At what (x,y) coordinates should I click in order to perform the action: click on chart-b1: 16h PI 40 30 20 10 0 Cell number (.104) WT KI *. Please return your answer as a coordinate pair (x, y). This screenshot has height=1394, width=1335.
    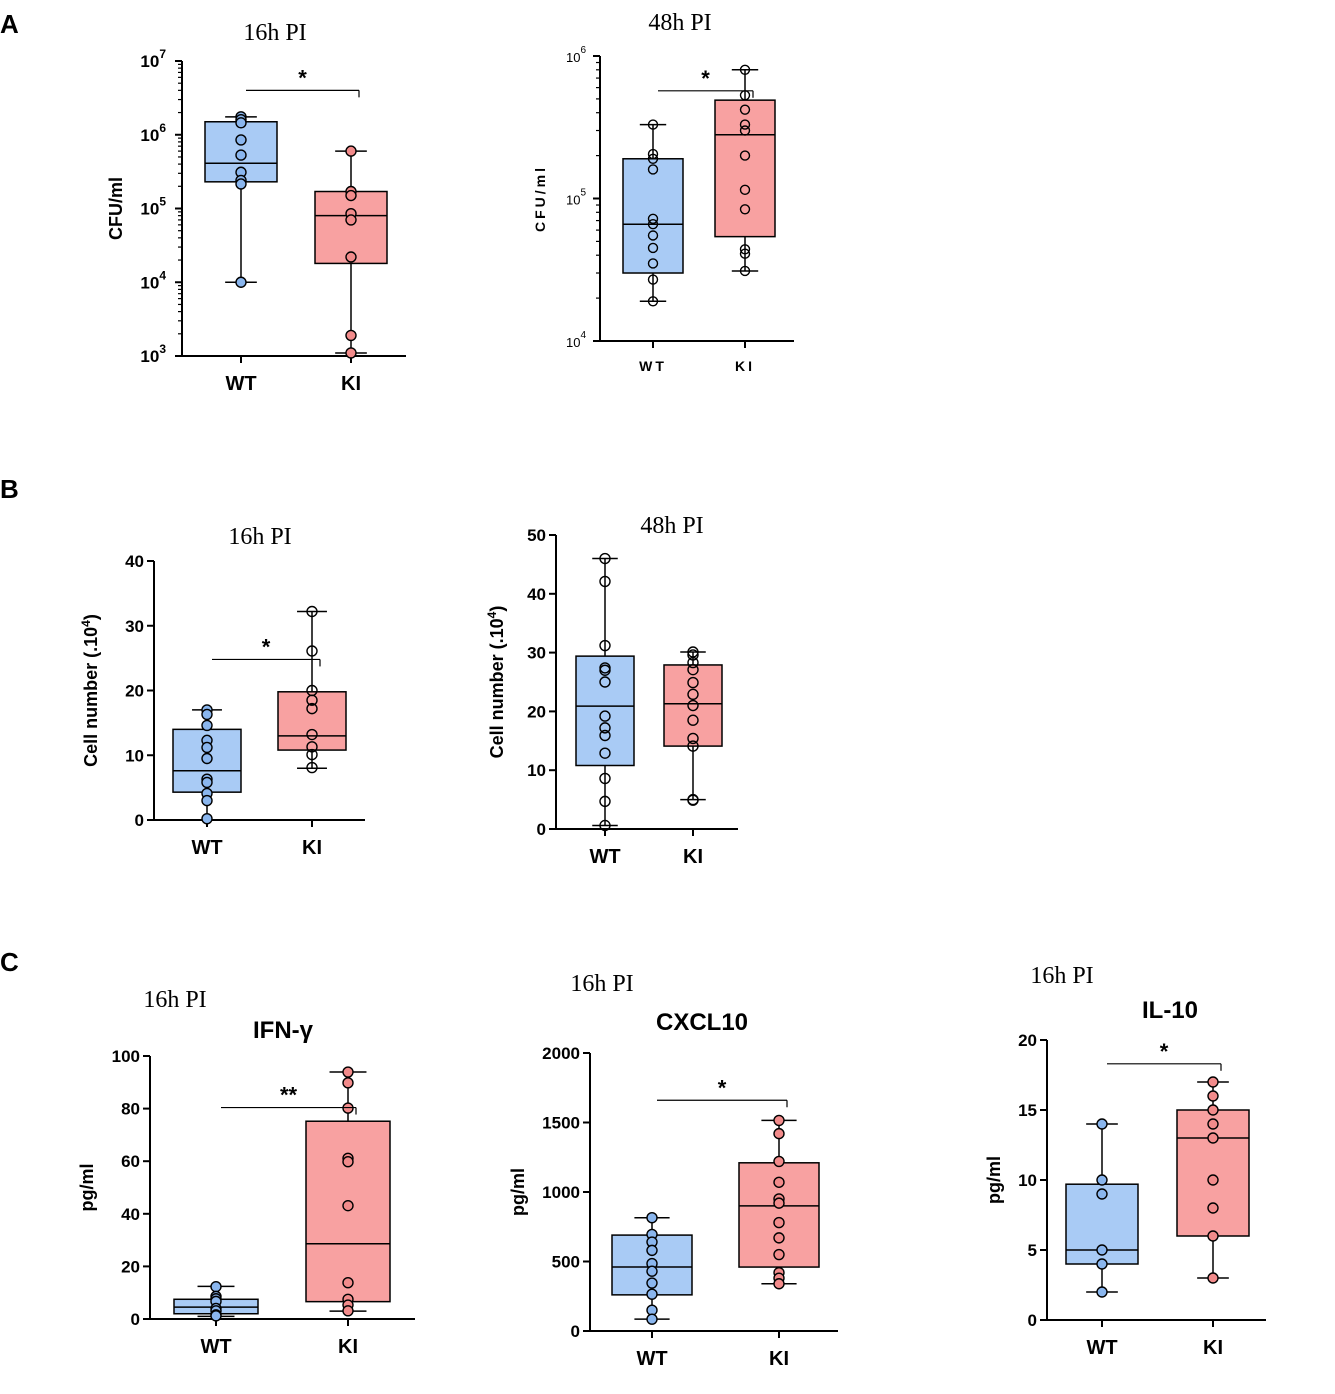
    Looking at the image, I should click on (222, 691).